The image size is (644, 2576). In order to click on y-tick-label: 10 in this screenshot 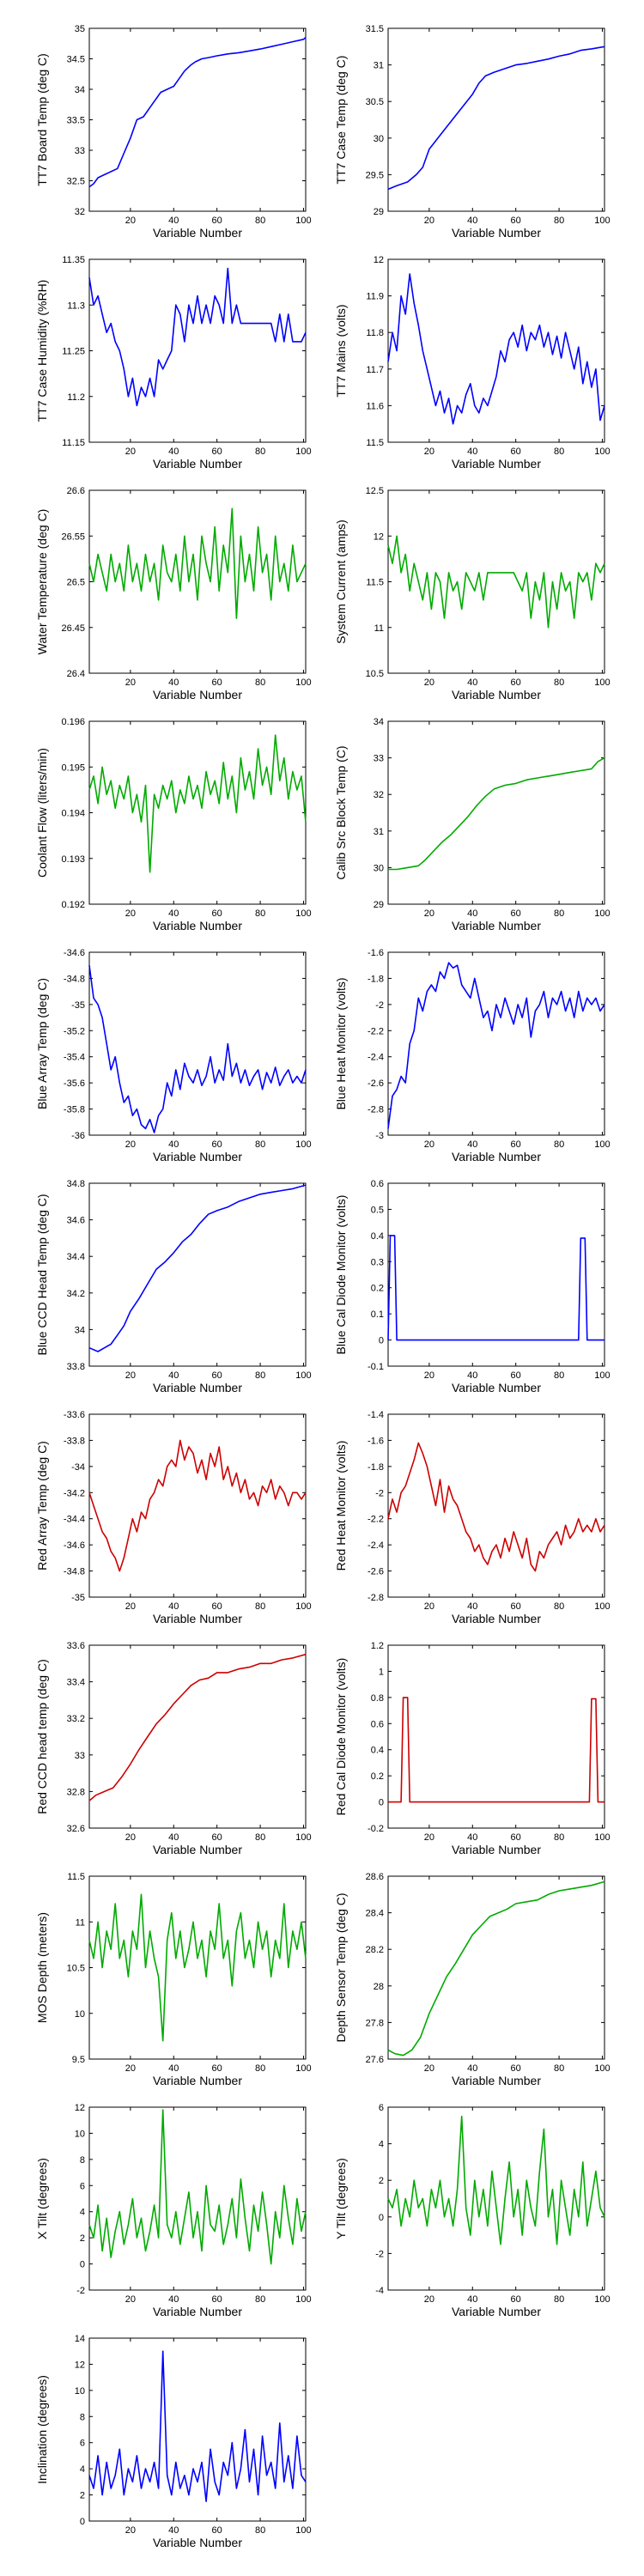, I will do `click(80, 2014)`.